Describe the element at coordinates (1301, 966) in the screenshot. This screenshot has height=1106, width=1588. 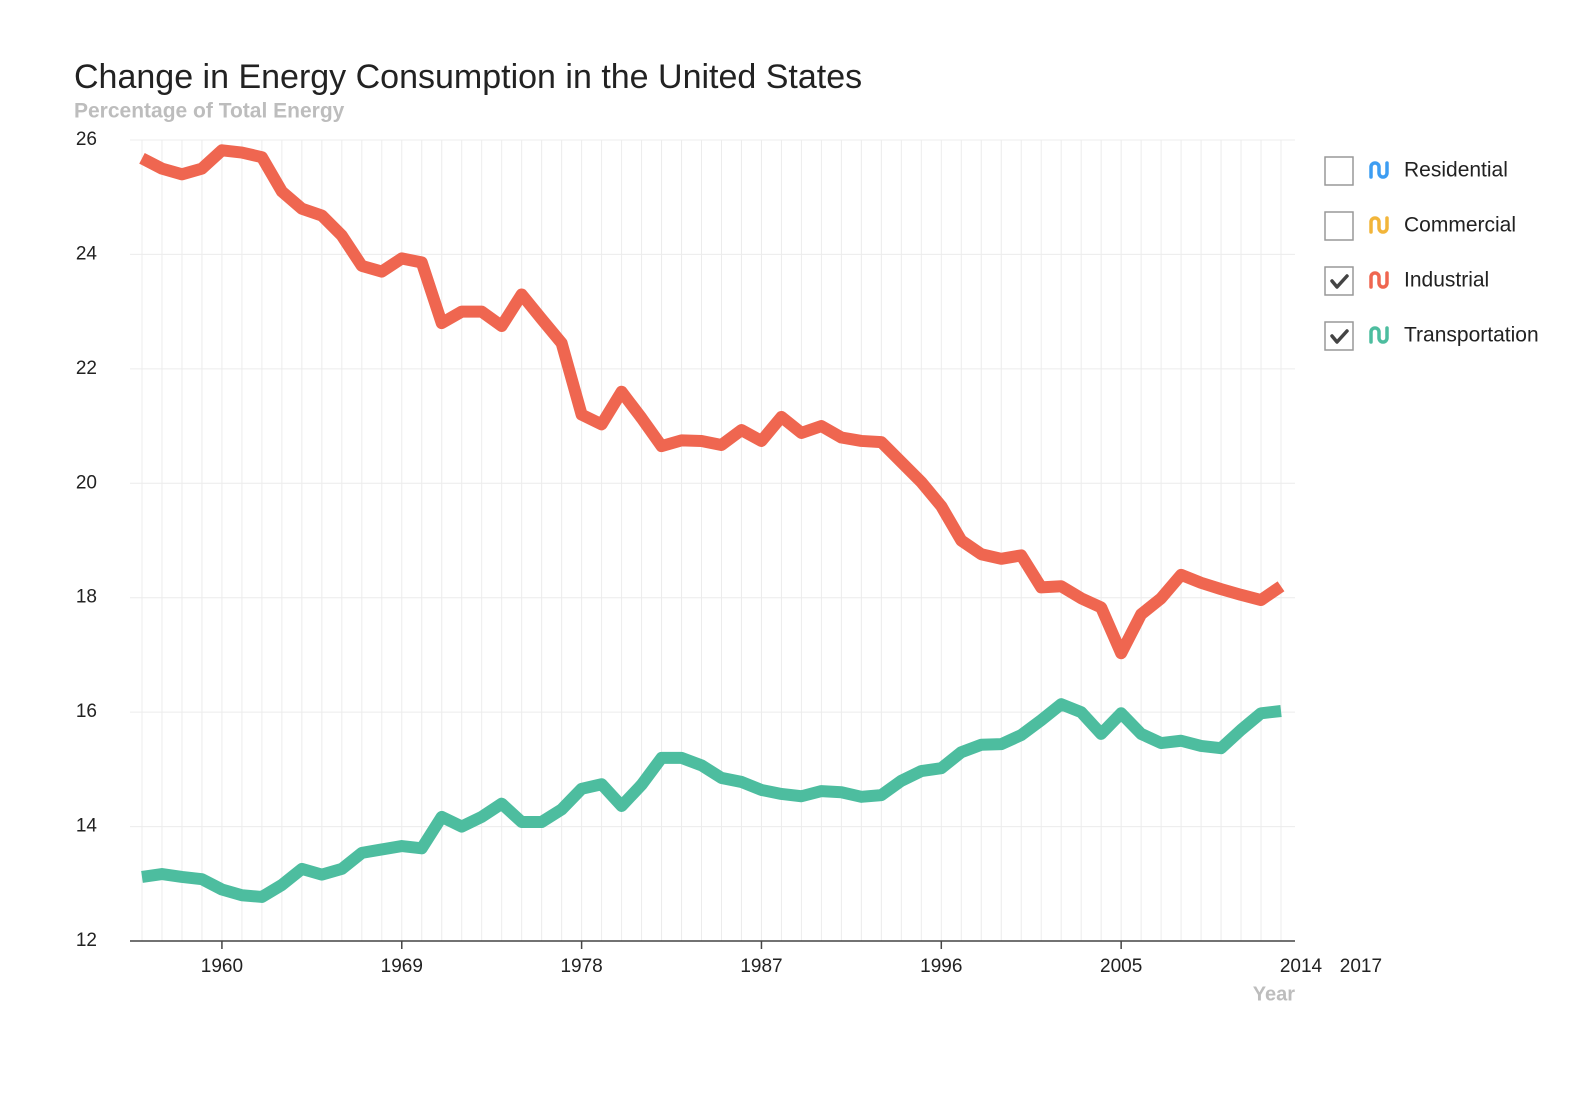
I see `x-tick-label: 2014` at that location.